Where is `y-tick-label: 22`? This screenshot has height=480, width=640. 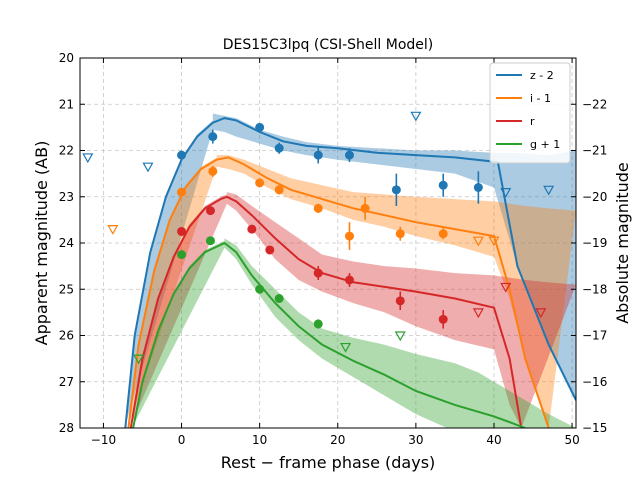
y-tick-label: 22 is located at coordinates (66, 151).